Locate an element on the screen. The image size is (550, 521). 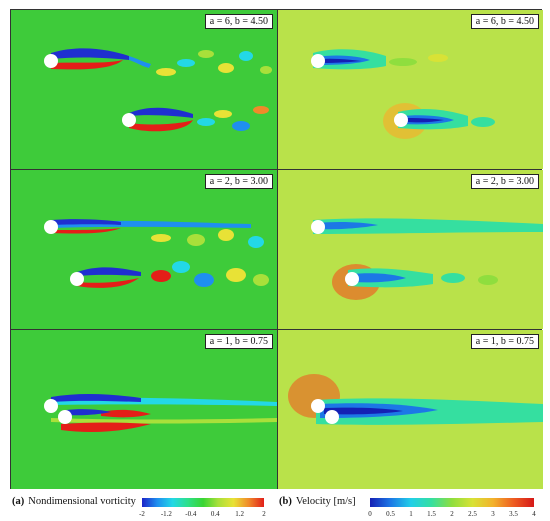
colorbar-tick-label: -2 is located at coordinates (142, 514).